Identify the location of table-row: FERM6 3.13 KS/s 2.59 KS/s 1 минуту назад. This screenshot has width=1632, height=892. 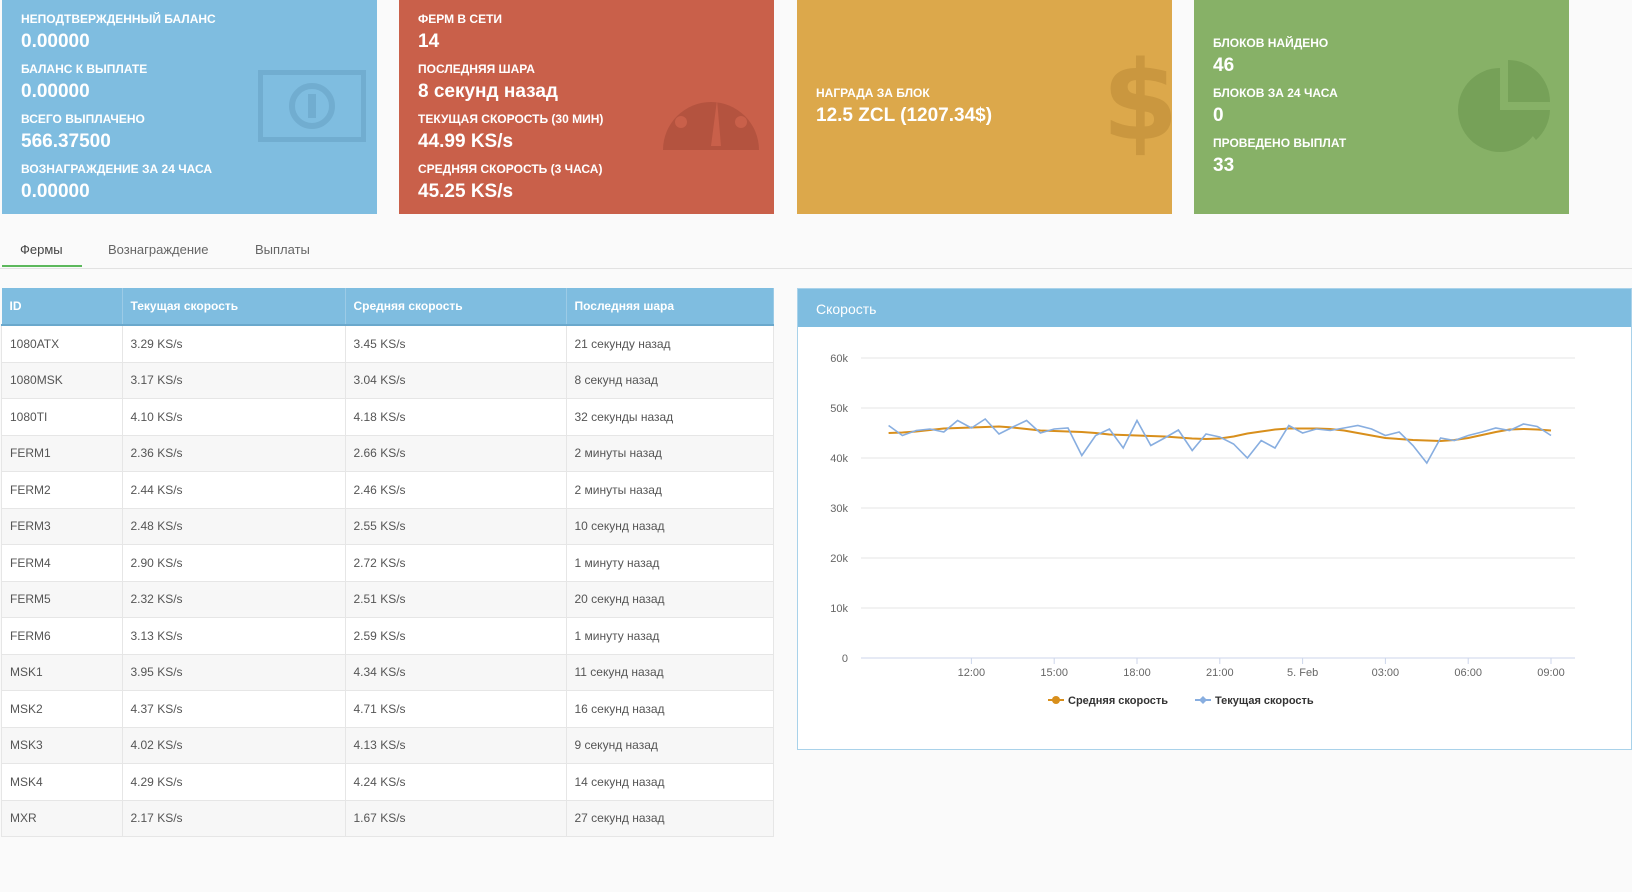
(387, 636).